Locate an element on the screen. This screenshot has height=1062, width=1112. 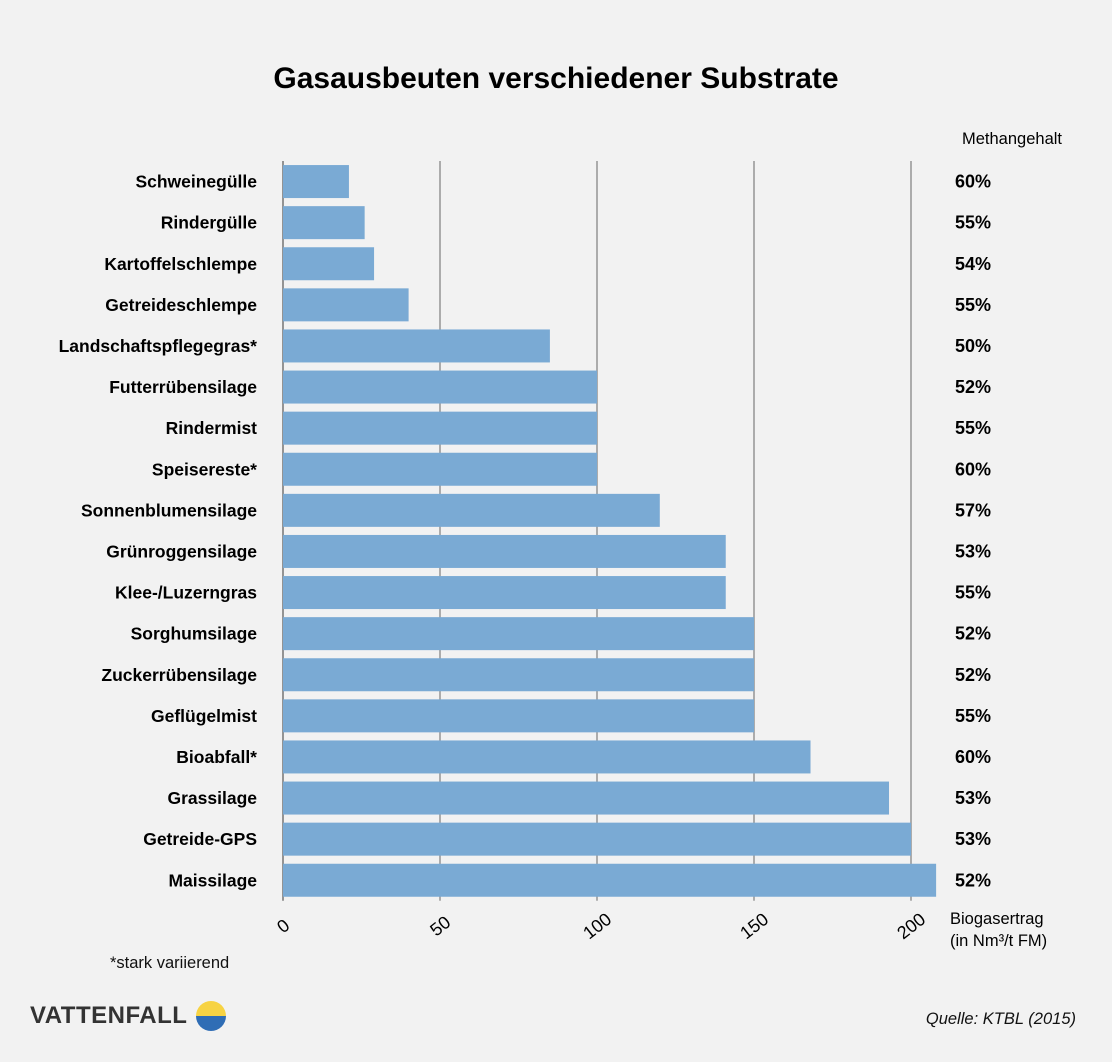
category-label: Futterrübensilage is located at coordinates (183, 387).